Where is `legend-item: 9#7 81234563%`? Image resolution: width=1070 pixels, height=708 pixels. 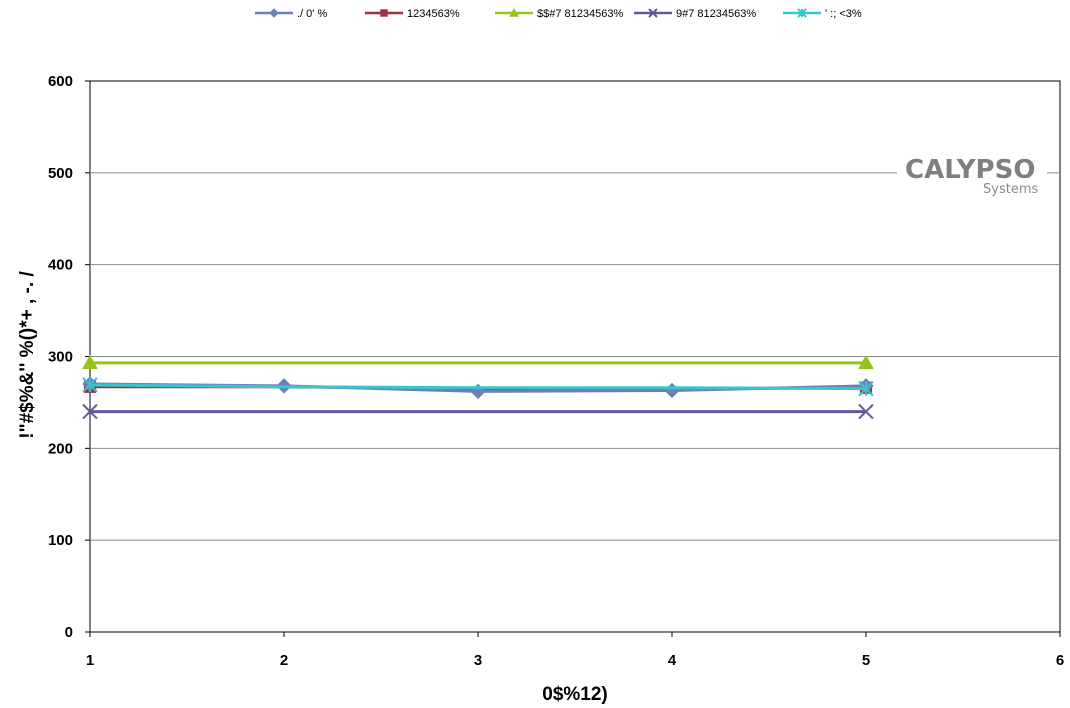
legend-item: 9#7 81234563% is located at coordinates (695, 14).